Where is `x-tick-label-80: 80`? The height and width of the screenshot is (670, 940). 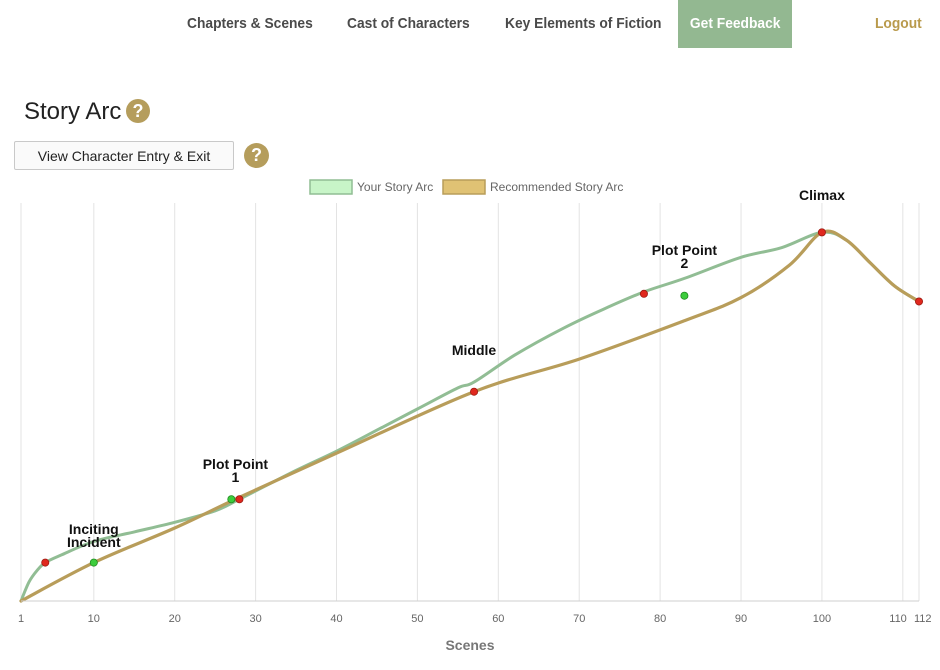
x-tick-label-80: 80 is located at coordinates (660, 619).